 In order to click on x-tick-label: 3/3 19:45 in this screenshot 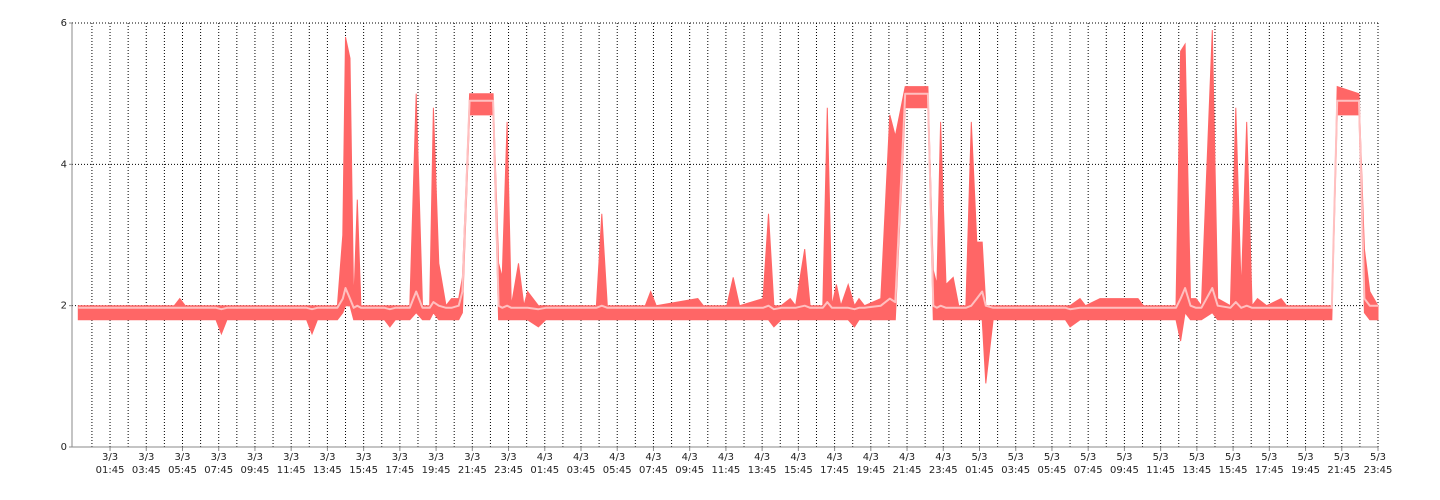, I will do `click(436, 464)`.